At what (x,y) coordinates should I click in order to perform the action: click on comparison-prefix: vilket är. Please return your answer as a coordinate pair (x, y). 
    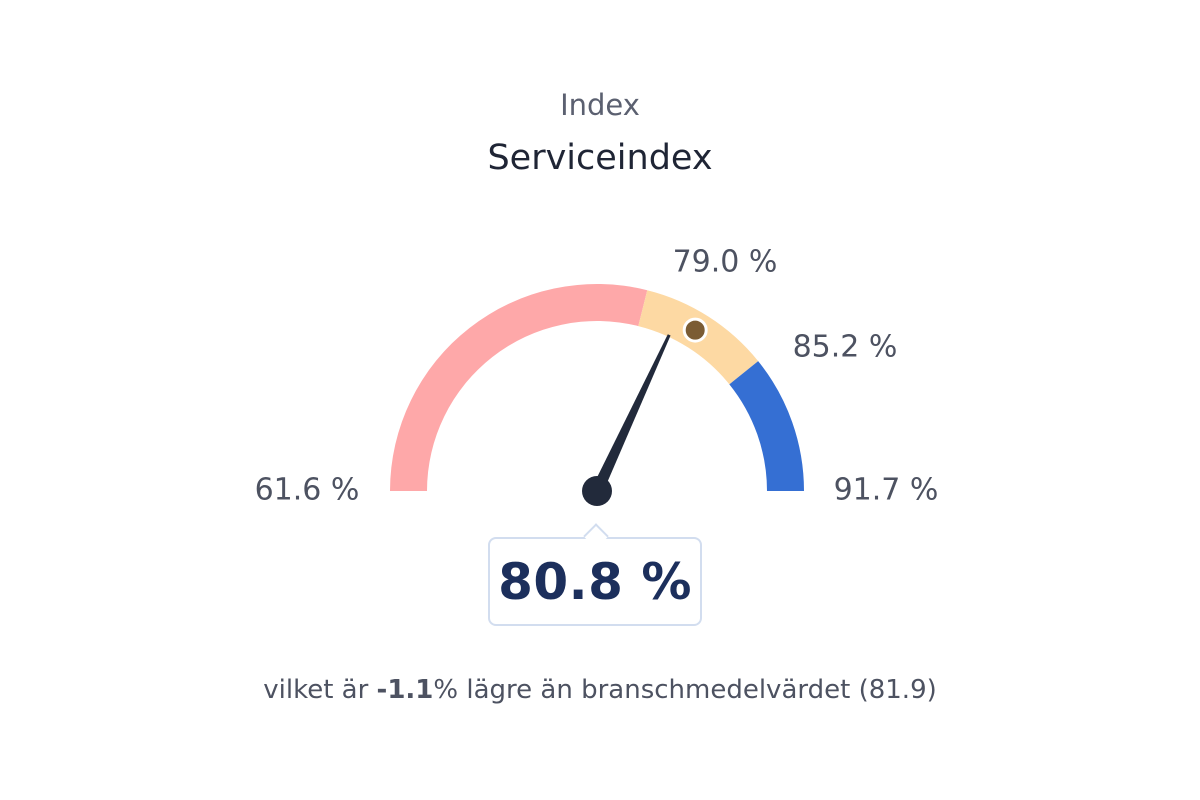
    Looking at the image, I should click on (320, 690).